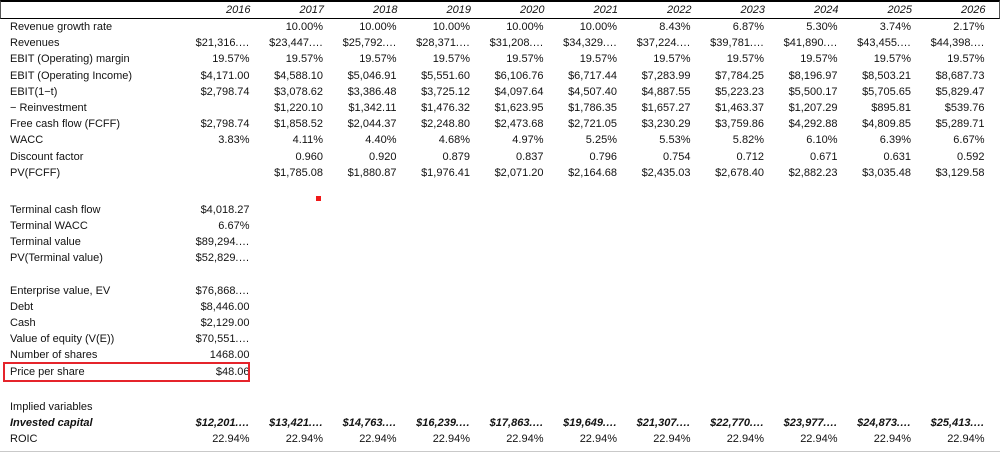 This screenshot has height=454, width=1000. Describe the element at coordinates (592, 75) in the screenshot. I see `table-cell: $6,717.44` at that location.